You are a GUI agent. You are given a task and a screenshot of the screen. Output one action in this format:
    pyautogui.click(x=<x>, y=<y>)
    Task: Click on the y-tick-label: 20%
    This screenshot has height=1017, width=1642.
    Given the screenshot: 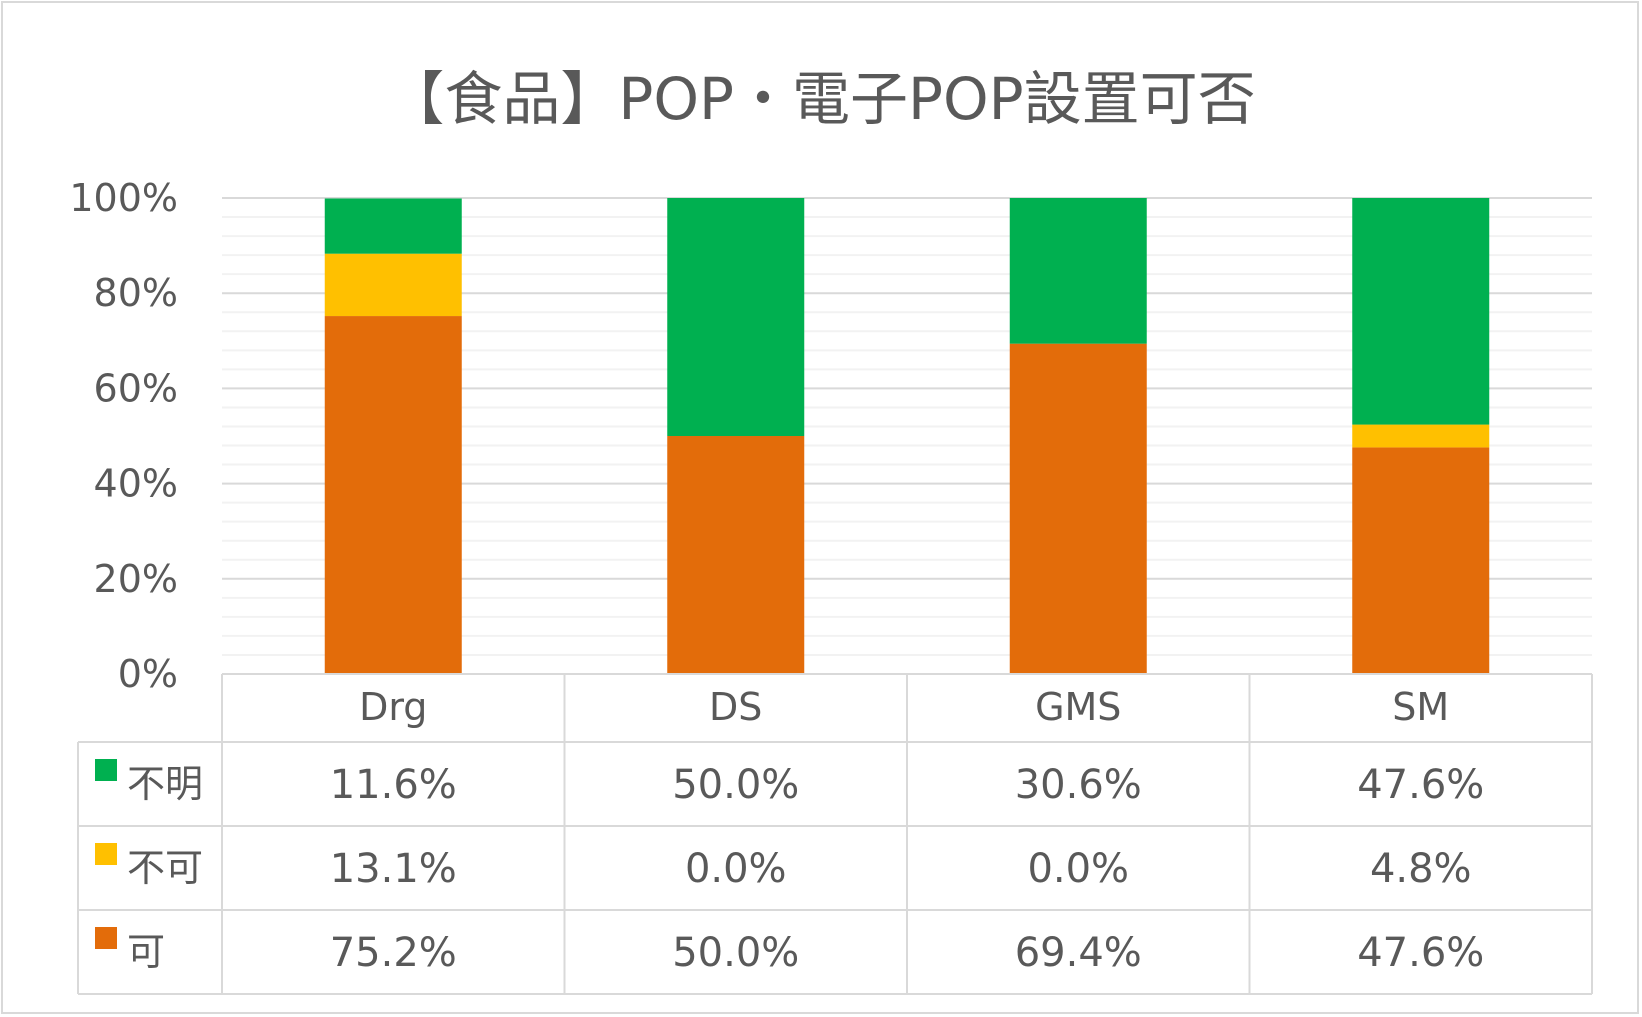 What is the action you would take?
    pyautogui.click(x=136, y=579)
    